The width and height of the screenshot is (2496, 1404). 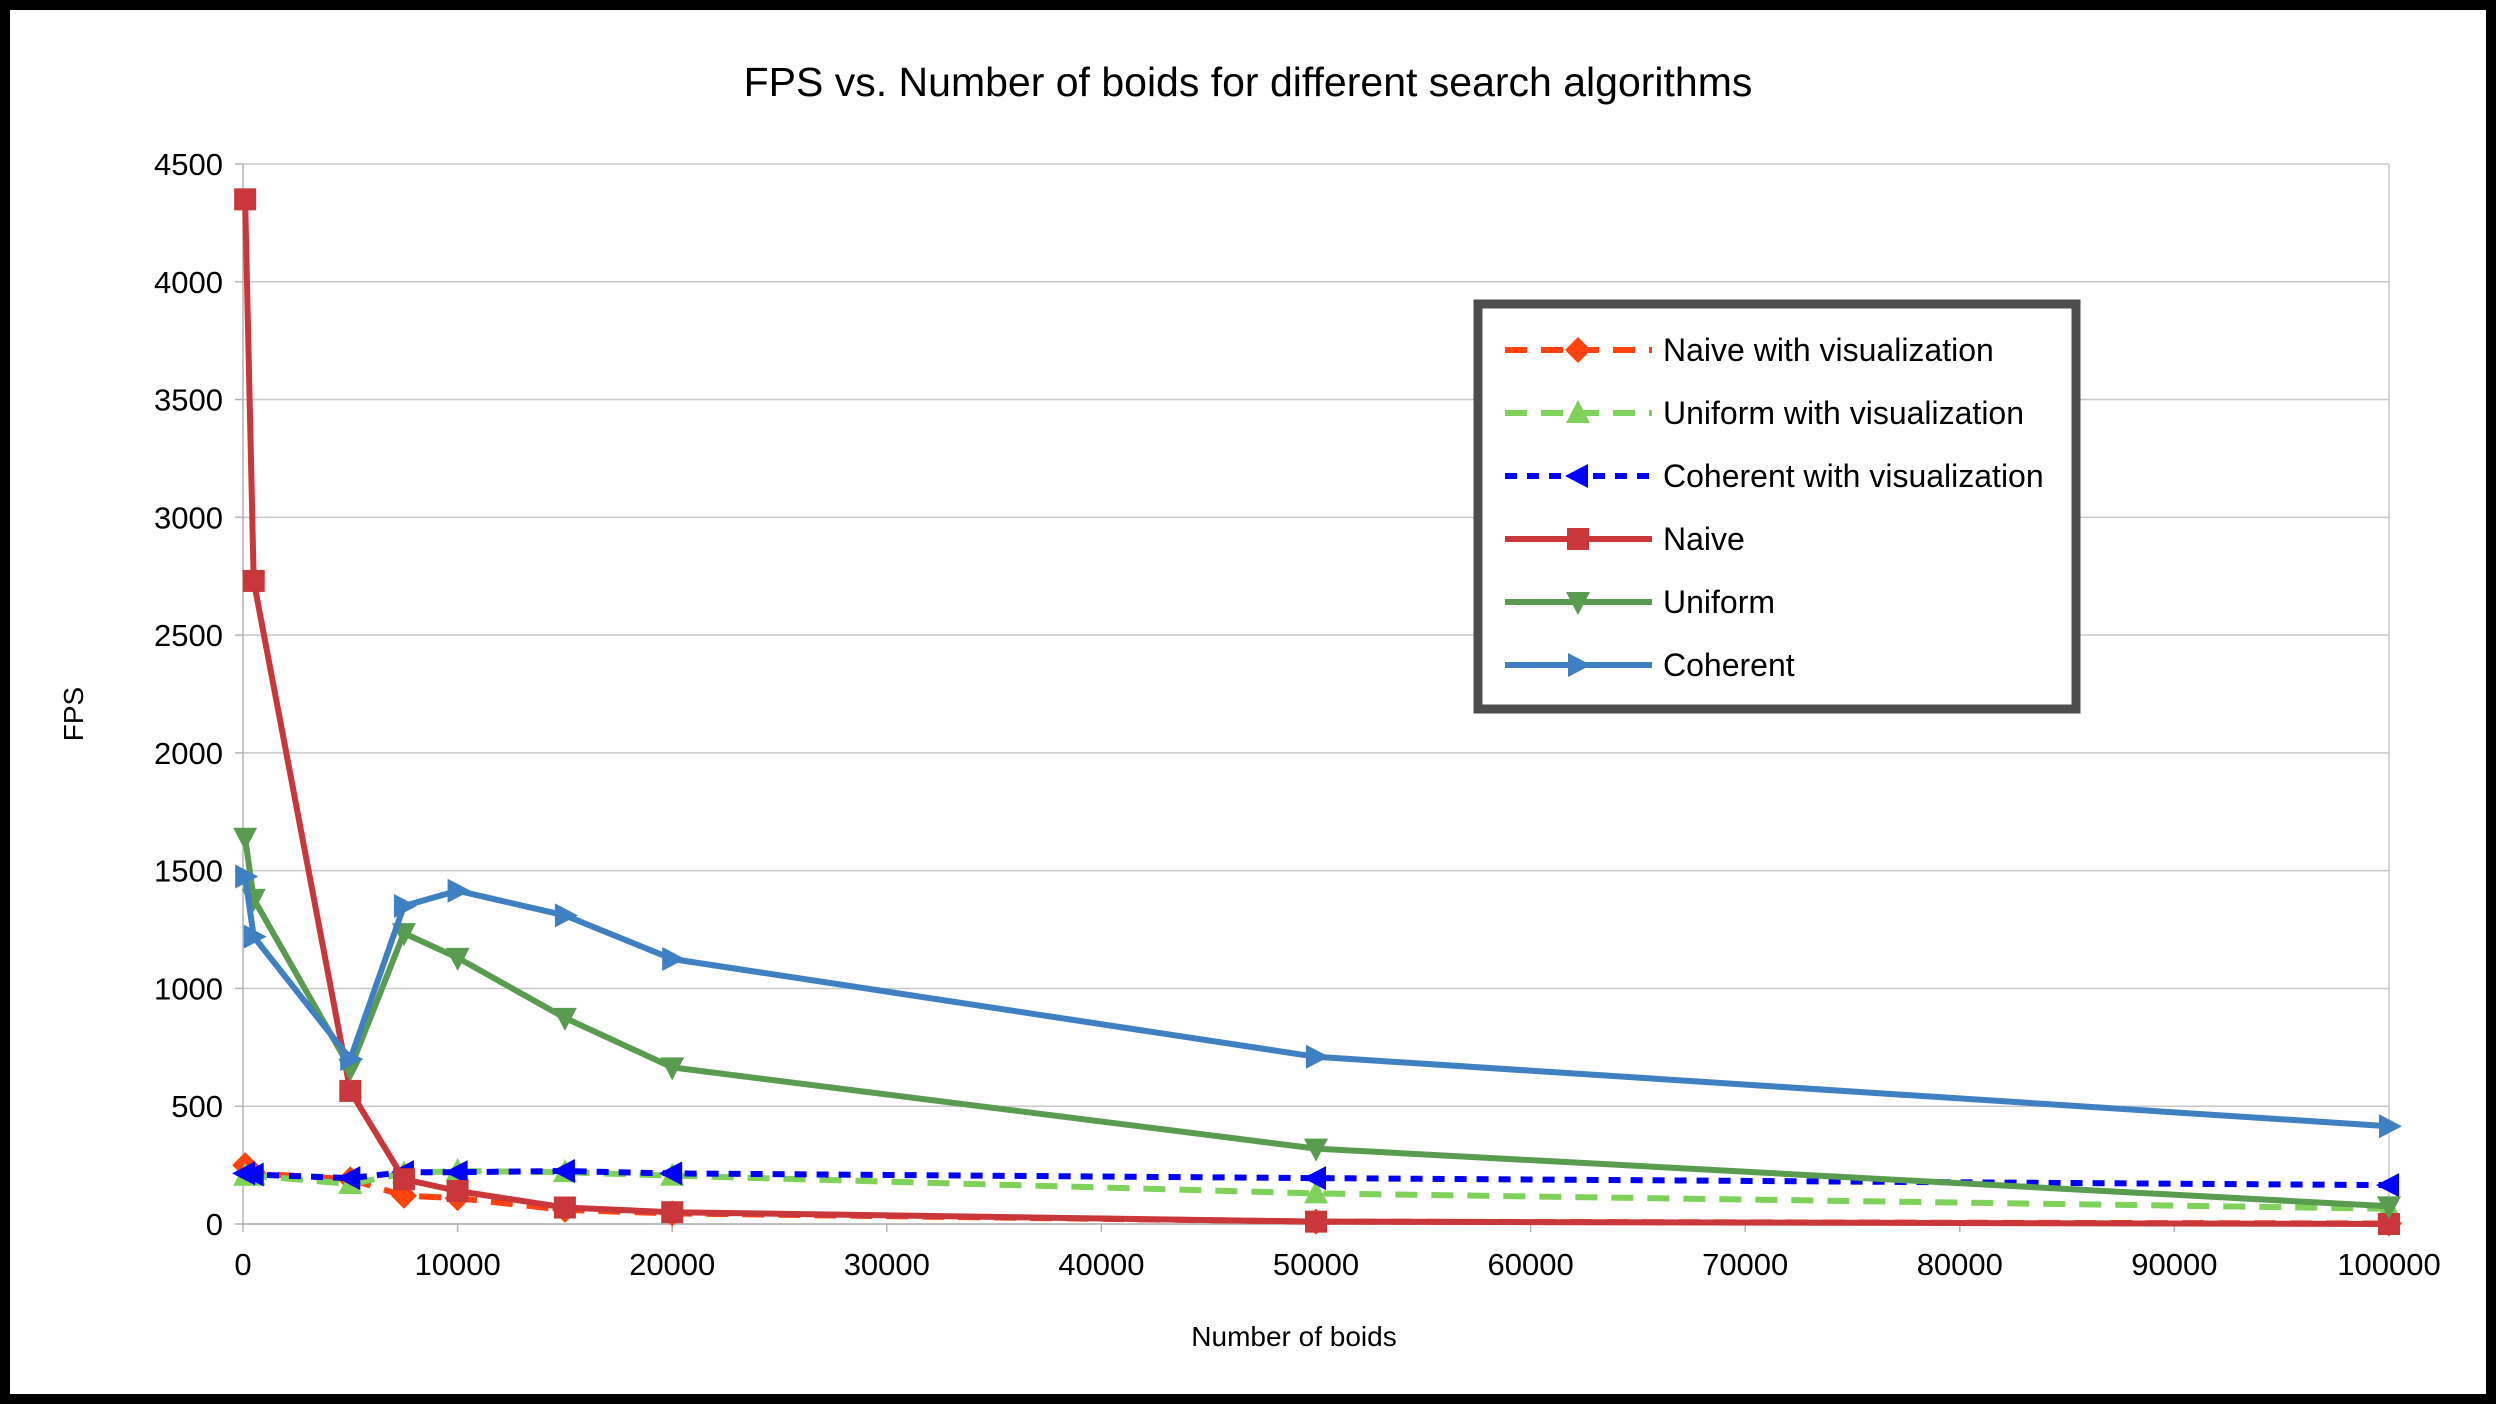 I want to click on x-tick-label: 0, so click(x=242, y=1264).